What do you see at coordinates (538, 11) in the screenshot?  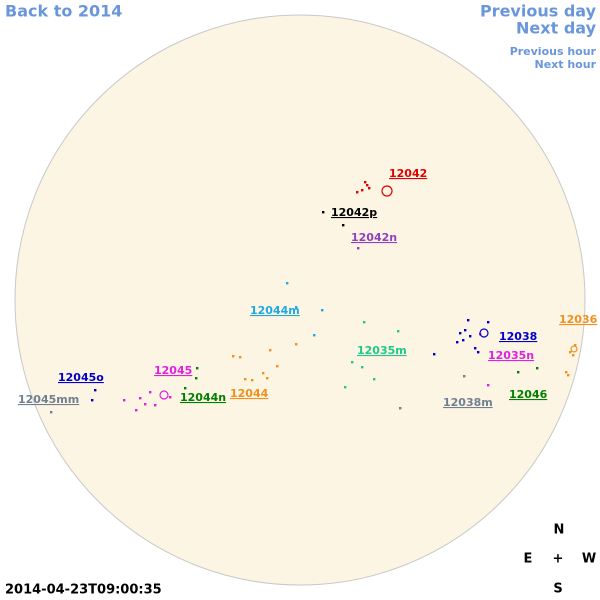 I see `previous-day-link: Previous day` at bounding box center [538, 11].